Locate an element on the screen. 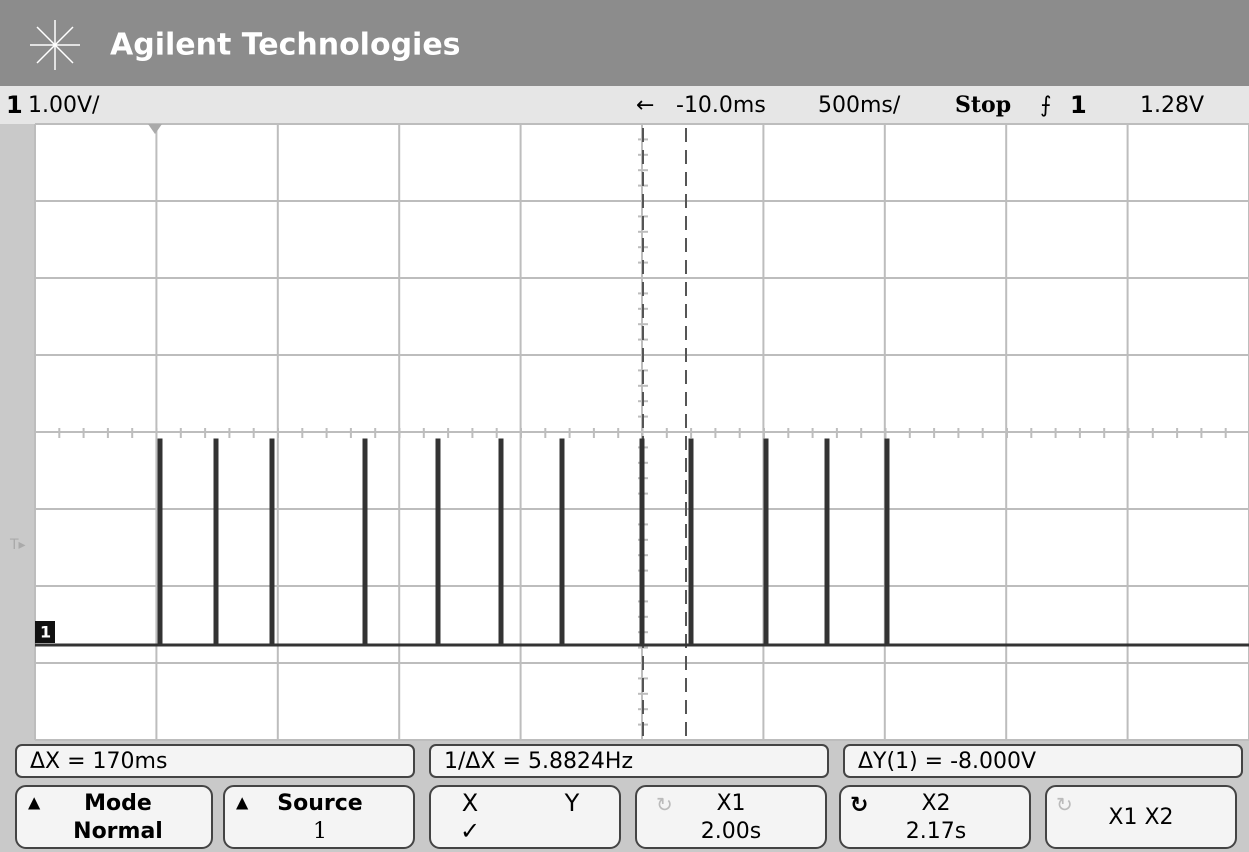  xy-check: ✓ is located at coordinates (470, 831).